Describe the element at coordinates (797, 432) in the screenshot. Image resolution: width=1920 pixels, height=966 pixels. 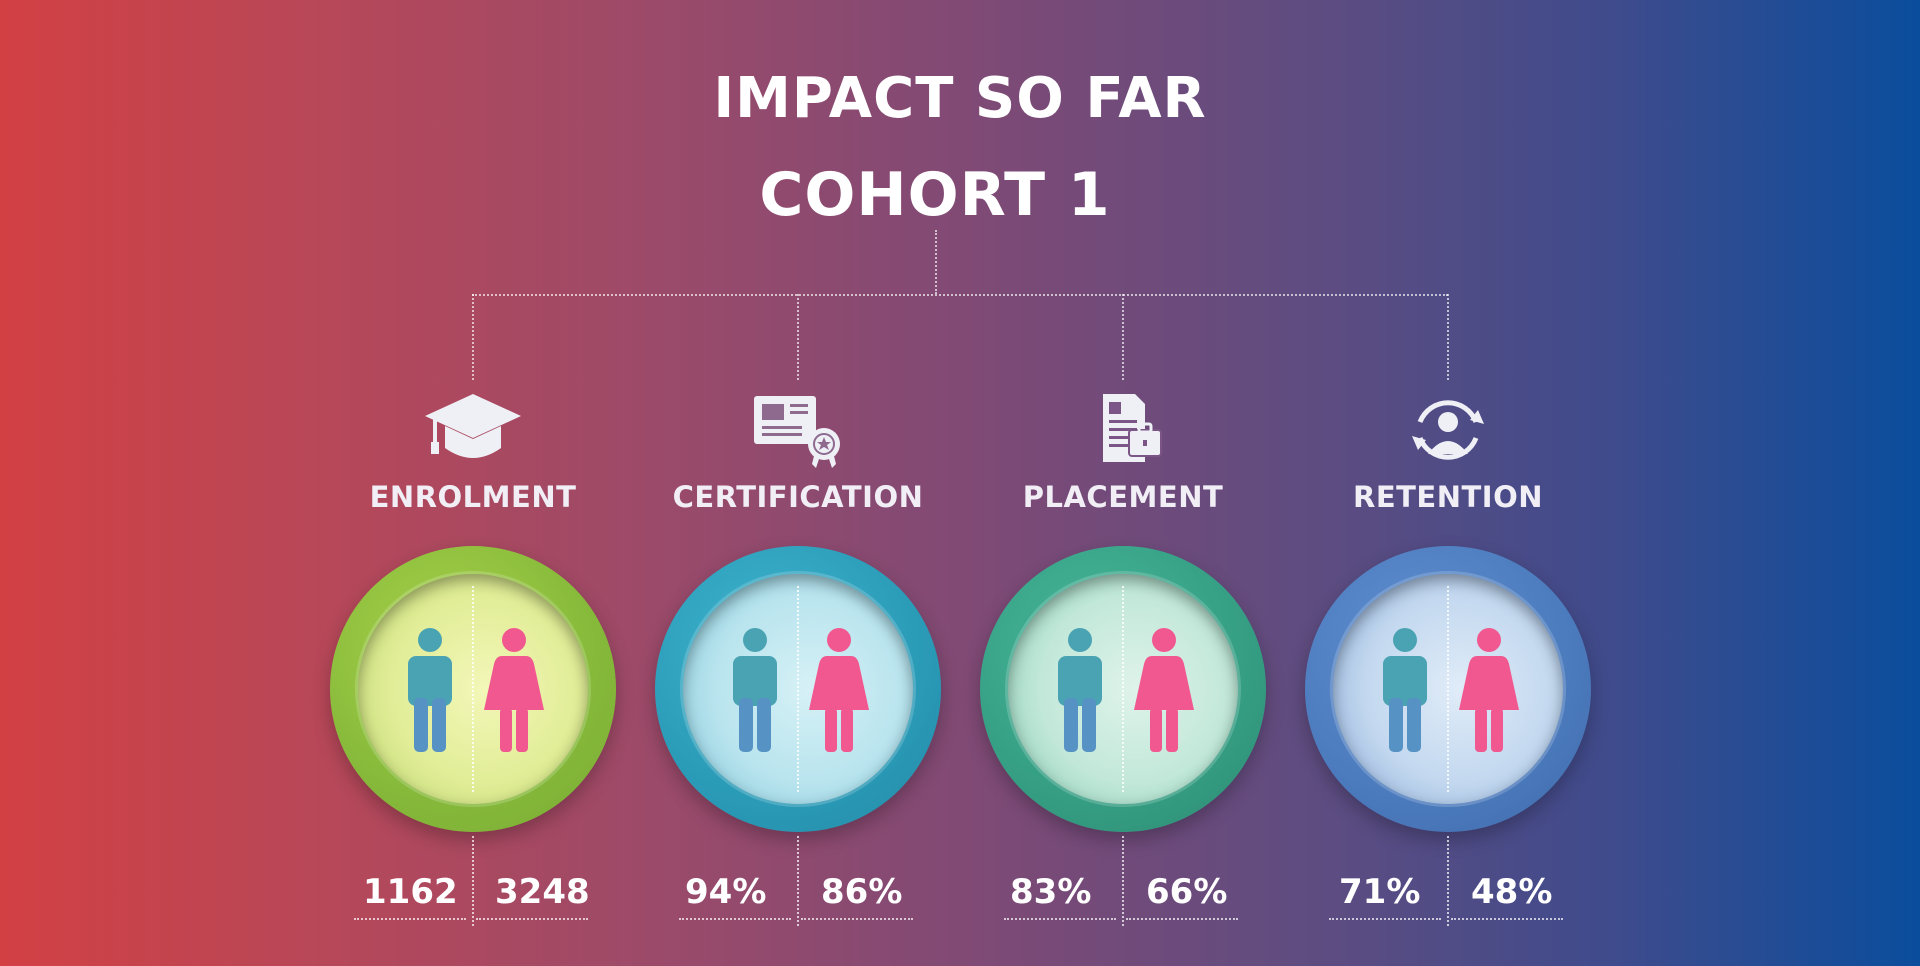
I see `certificate-icon` at that location.